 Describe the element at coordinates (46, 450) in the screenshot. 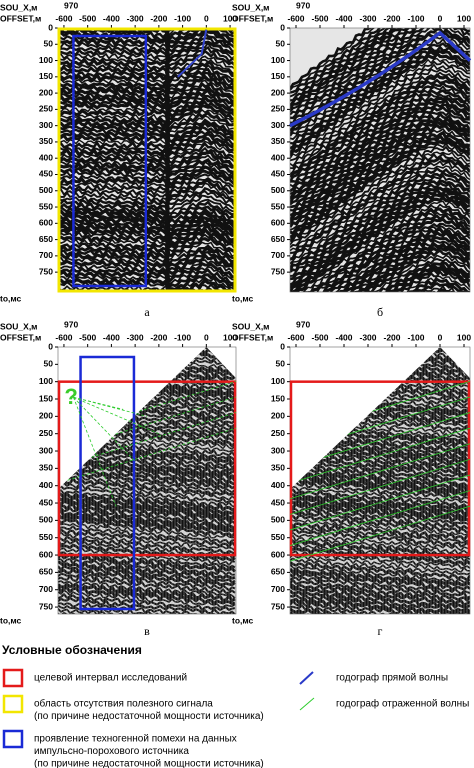

I see `y-tick-label: 300` at that location.